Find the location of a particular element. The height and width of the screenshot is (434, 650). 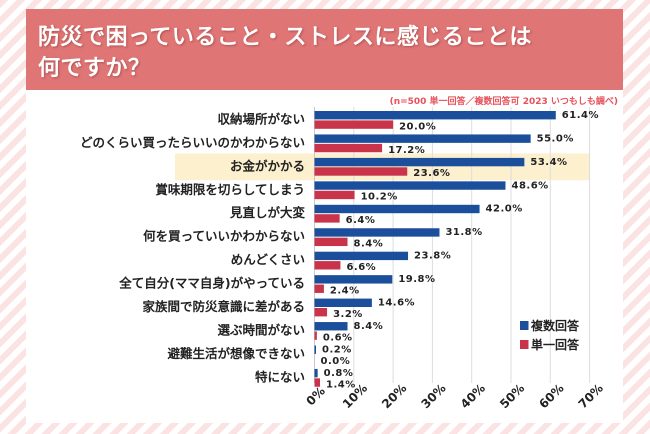

legend-swatch-multi is located at coordinates (524, 325).